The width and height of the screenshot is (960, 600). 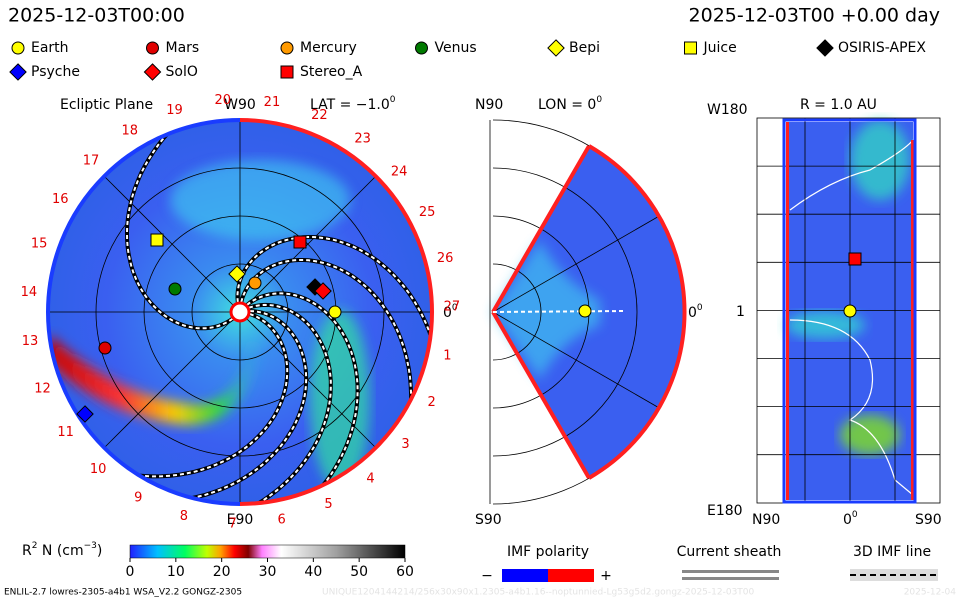 I want to click on carrington-label: 4, so click(x=370, y=479).